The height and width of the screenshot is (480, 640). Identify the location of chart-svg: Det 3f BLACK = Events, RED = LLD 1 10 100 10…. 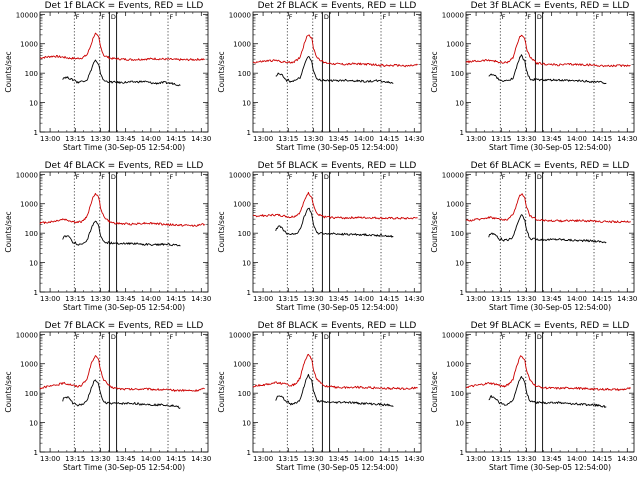
(533, 76).